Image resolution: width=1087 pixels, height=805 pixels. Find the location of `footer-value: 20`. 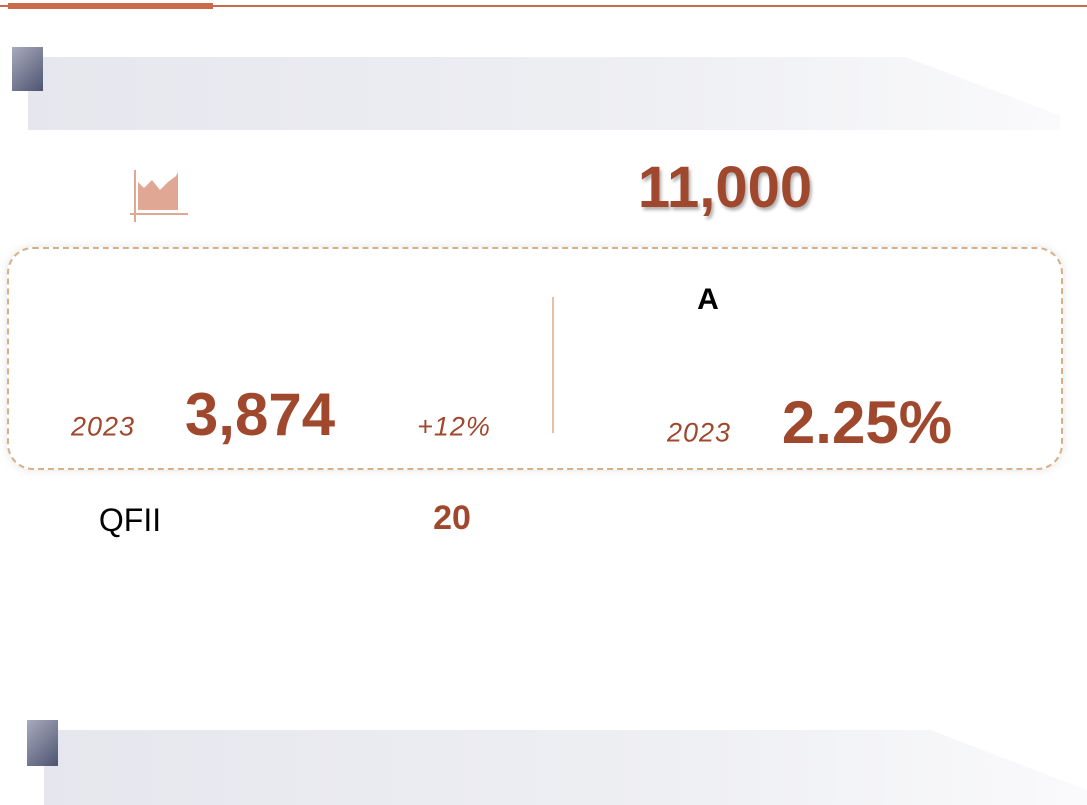

footer-value: 20 is located at coordinates (452, 518).